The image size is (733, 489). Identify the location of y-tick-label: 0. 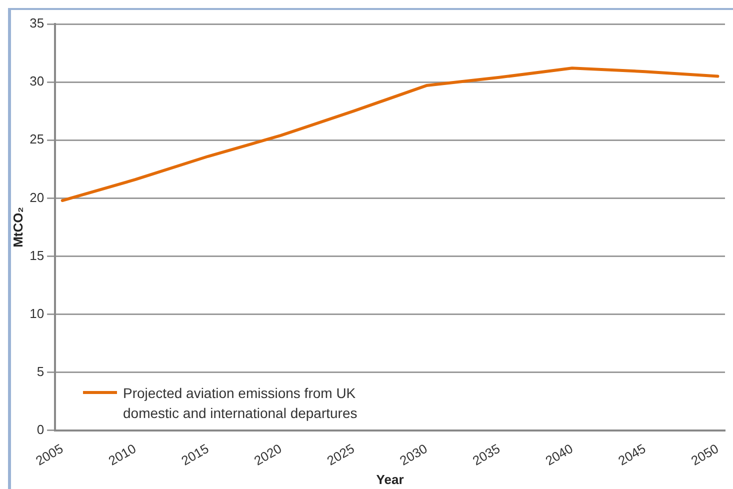
(40, 430).